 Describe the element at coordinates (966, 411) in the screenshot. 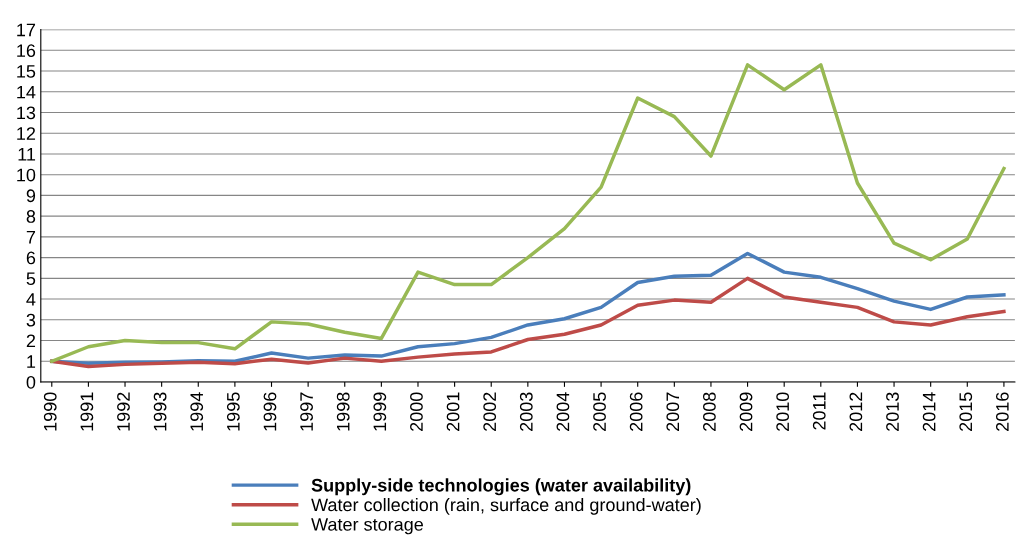

I see `x-tick-label: 2015` at that location.